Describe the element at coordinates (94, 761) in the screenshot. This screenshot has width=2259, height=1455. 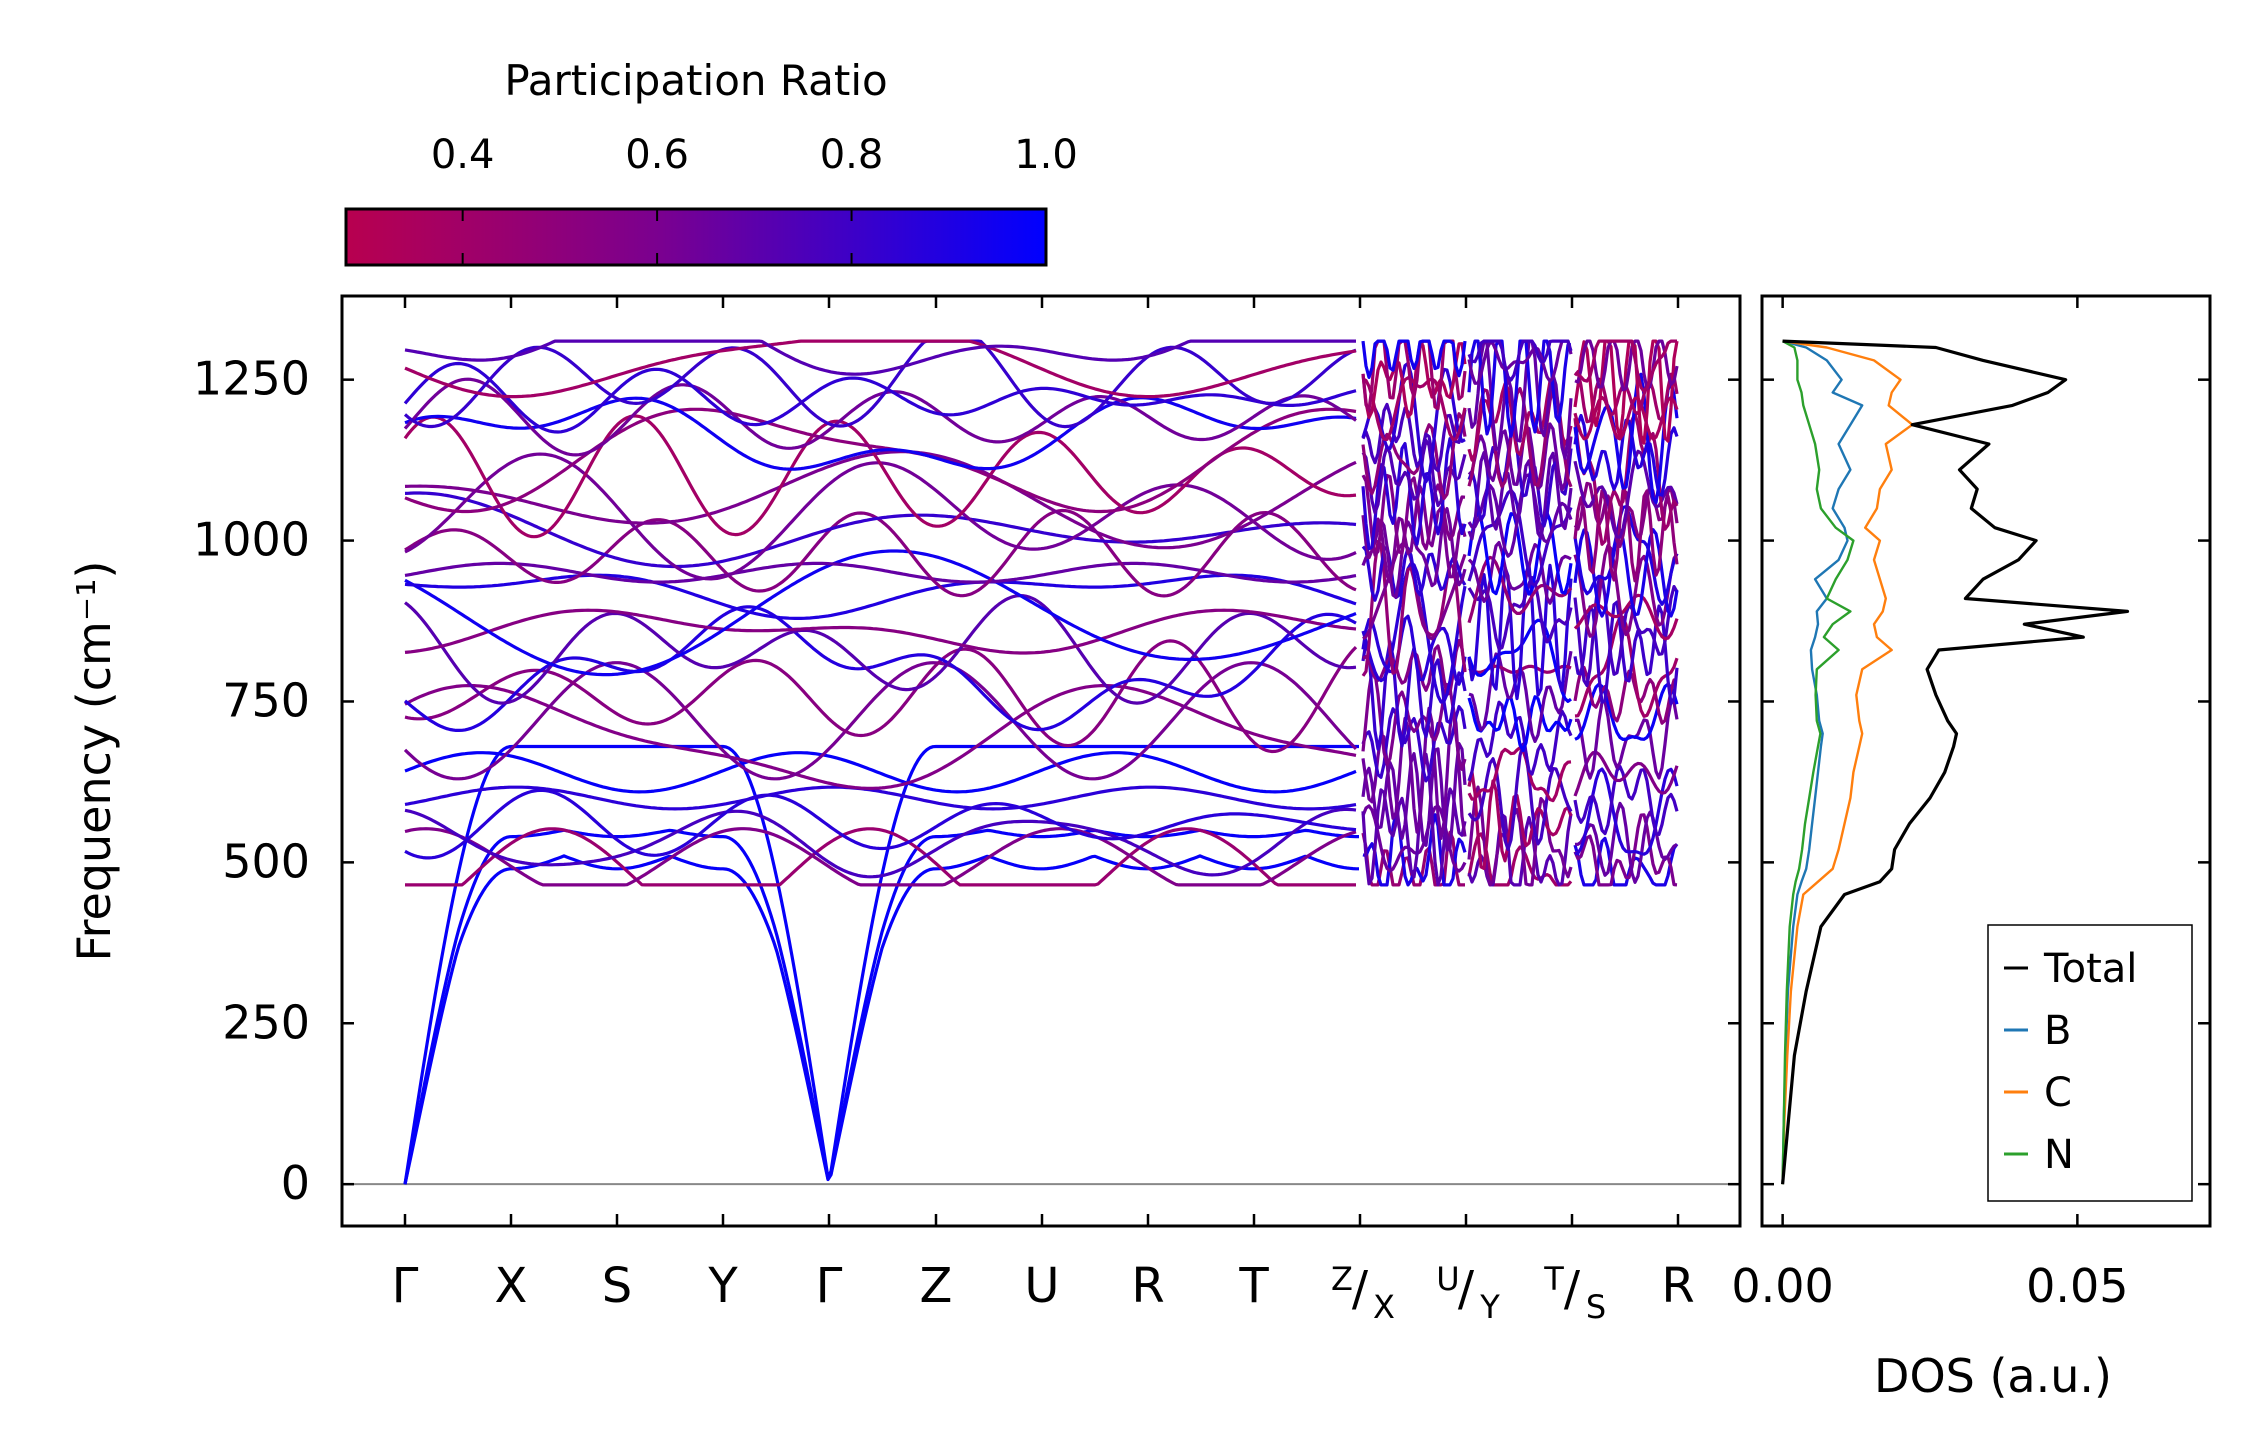
I see `y-axis-label: Frequency (cm⁻¹)` at that location.